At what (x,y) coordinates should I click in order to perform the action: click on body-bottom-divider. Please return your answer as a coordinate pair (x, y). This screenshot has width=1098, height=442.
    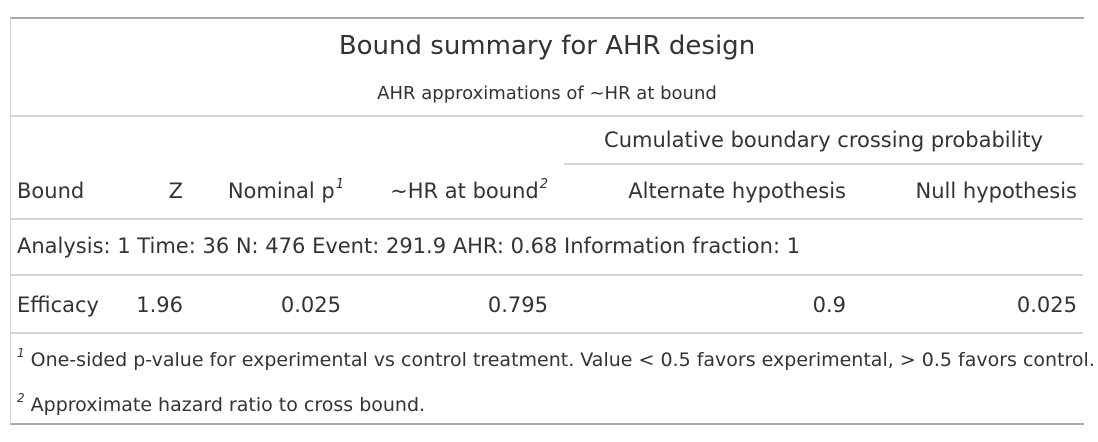
    Looking at the image, I should click on (547, 333).